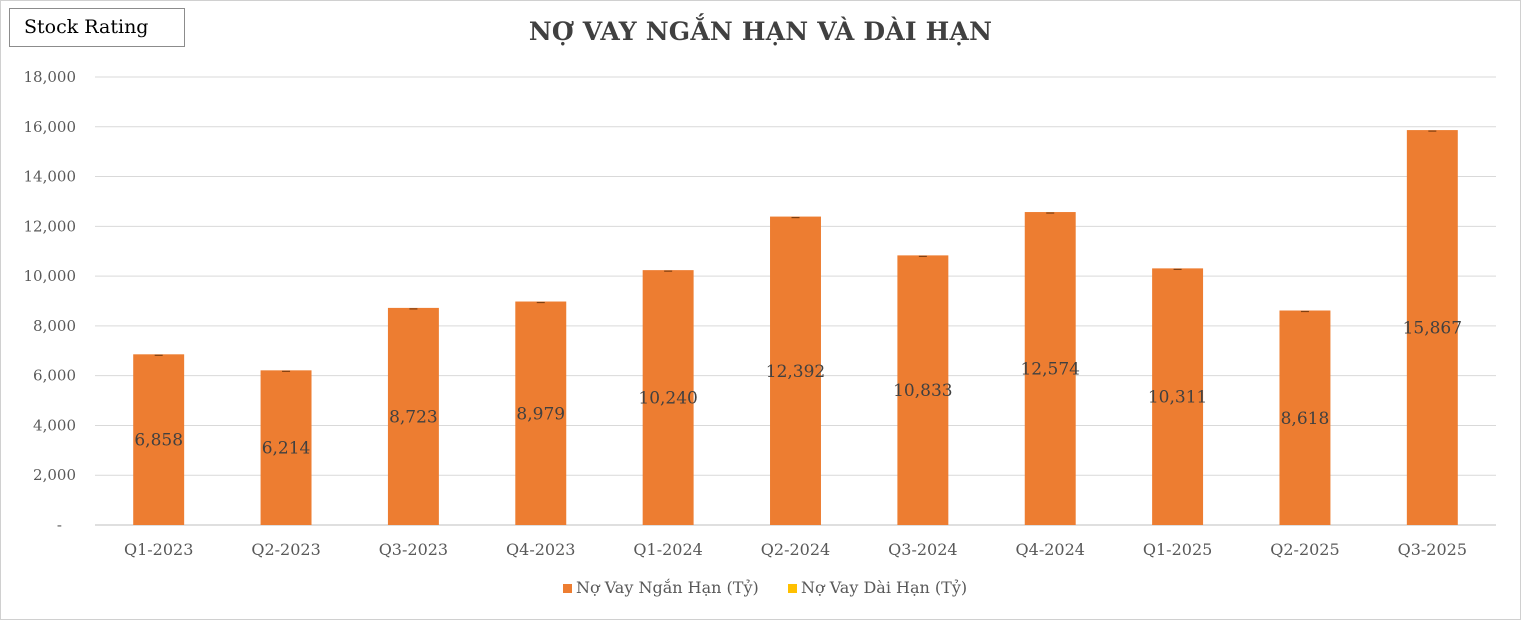 The height and width of the screenshot is (620, 1521). Describe the element at coordinates (765, 587) in the screenshot. I see `legend: Nợ Vay Ngắn Hạn (Tỷ) Nợ Vay Dài Hạn (Tỷ)` at that location.